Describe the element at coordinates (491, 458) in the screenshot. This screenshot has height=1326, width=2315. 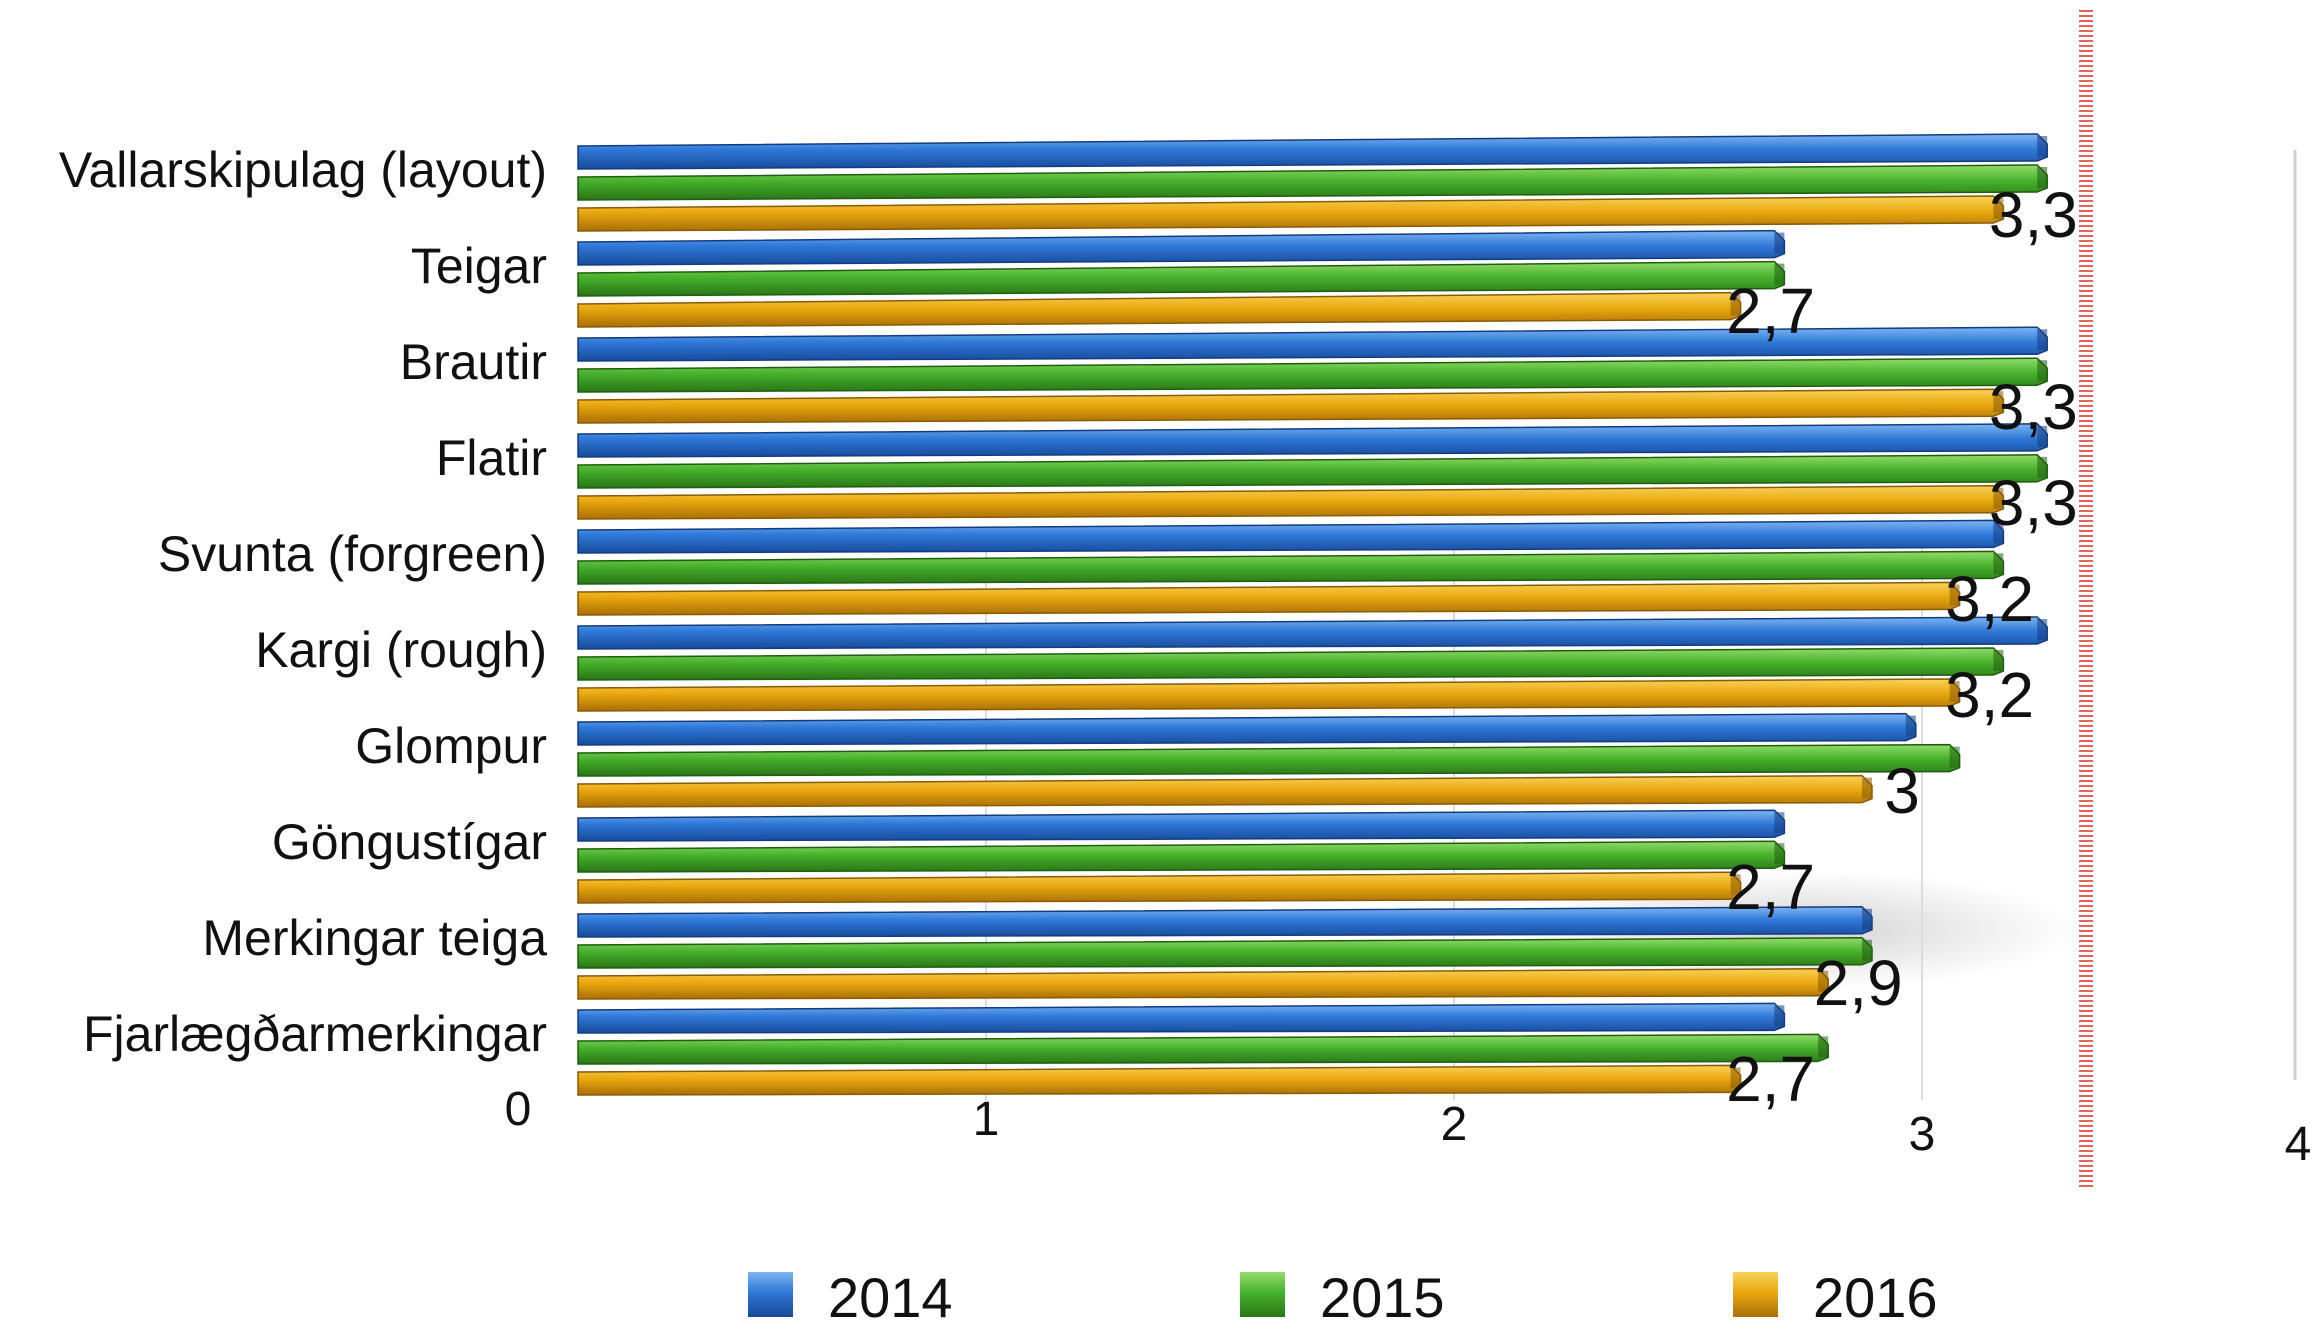
I see `category-label: Flatir` at that location.